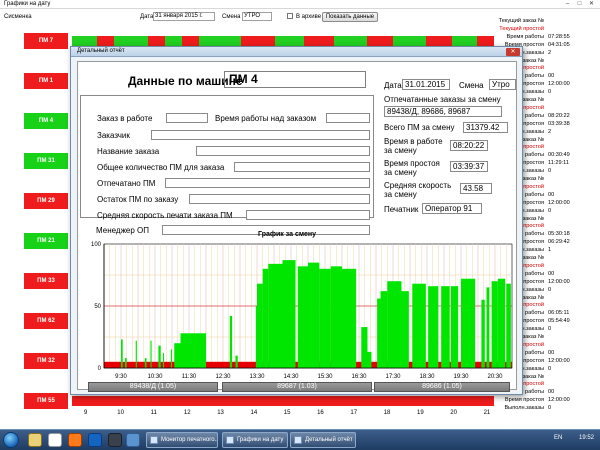 This screenshot has height=450, width=600. I want to click on status-key: Выполн.заказы, so click(524, 210).